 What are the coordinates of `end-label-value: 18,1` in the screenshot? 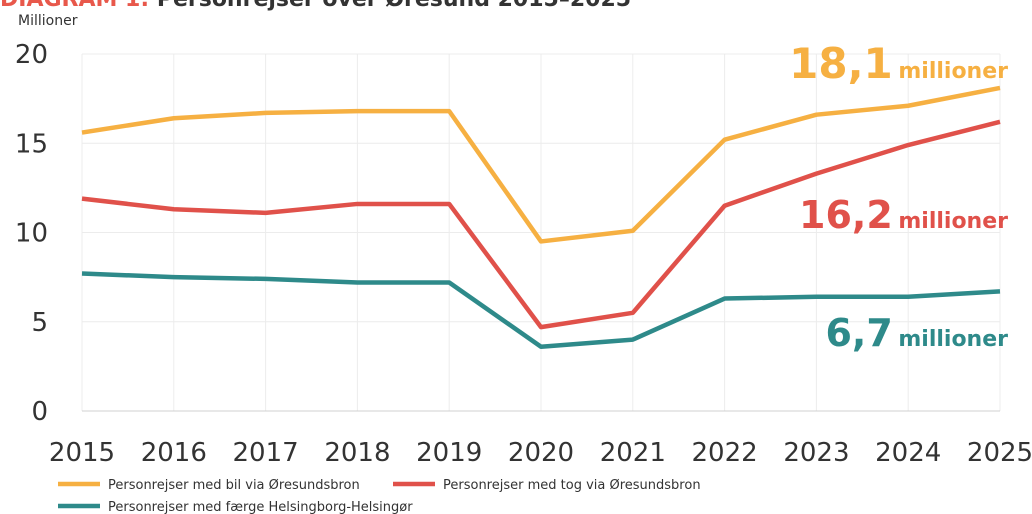 It's located at (841, 63).